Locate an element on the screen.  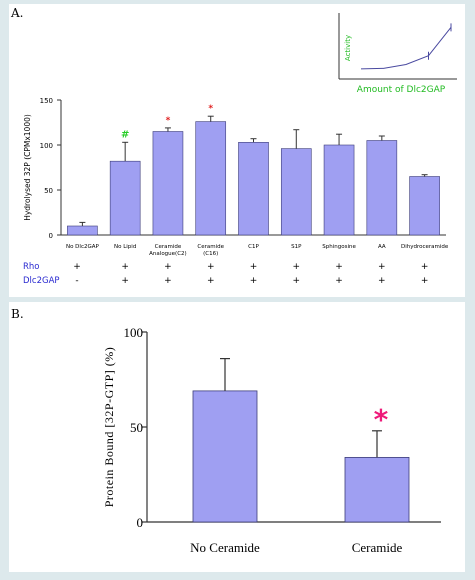
x-tick-label: Analogue(C2) is located at coordinates (168, 254).